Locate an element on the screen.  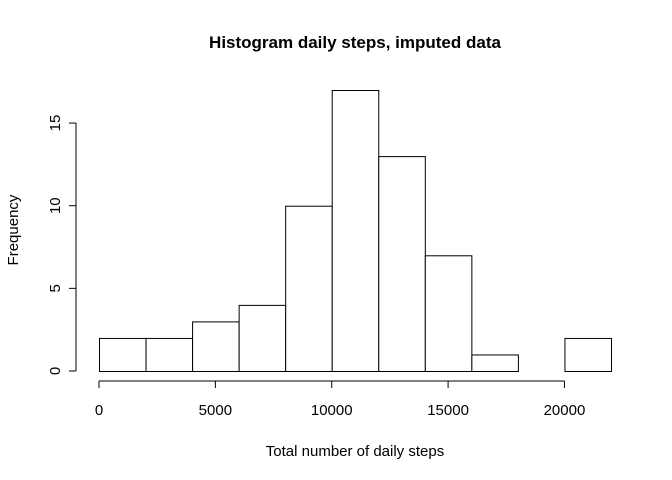
x-axis: 0 5000 10000 15000 20000 is located at coordinates (340, 399).